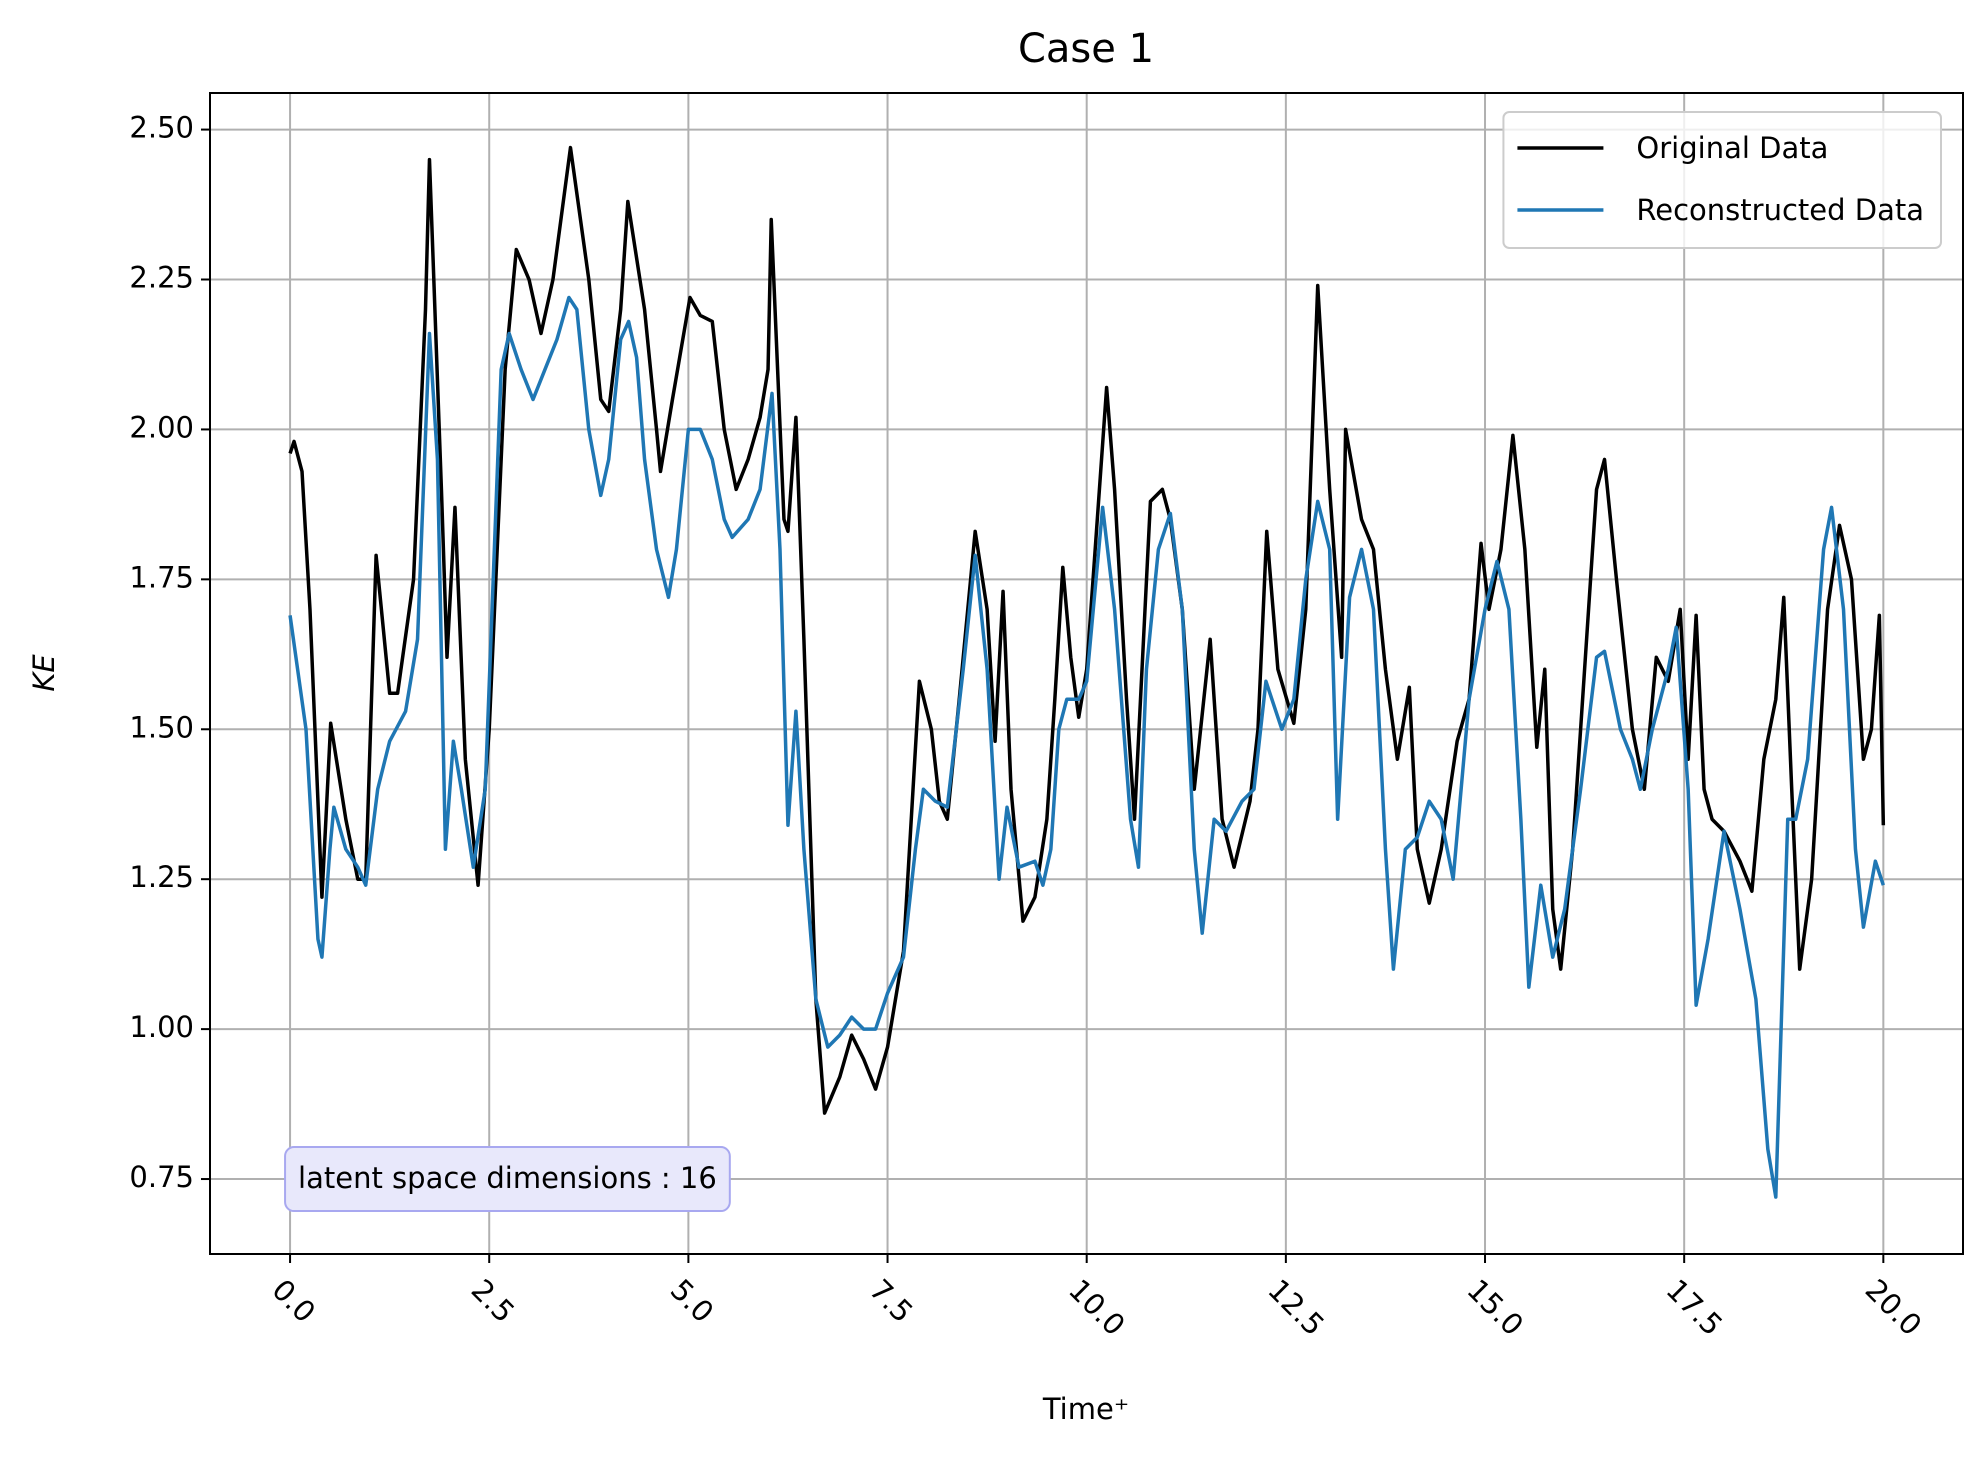 This screenshot has width=1982, height=1457. I want to click on annotation-text: latent space dimensions : 16, so click(507, 1178).